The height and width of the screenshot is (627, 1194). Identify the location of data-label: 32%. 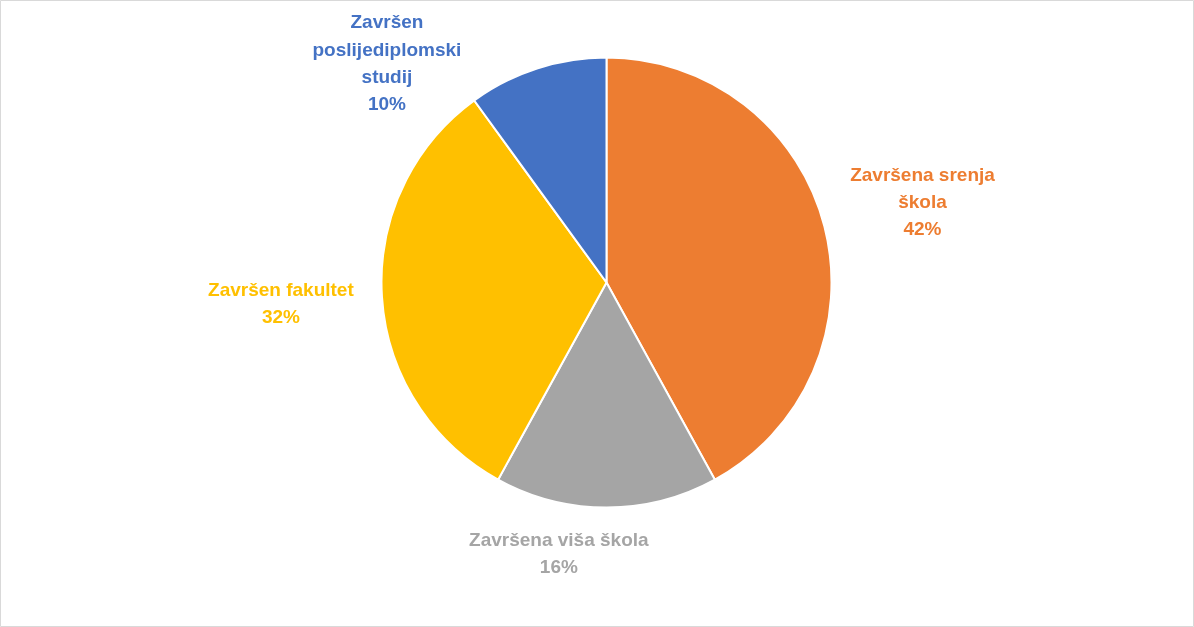
(281, 317).